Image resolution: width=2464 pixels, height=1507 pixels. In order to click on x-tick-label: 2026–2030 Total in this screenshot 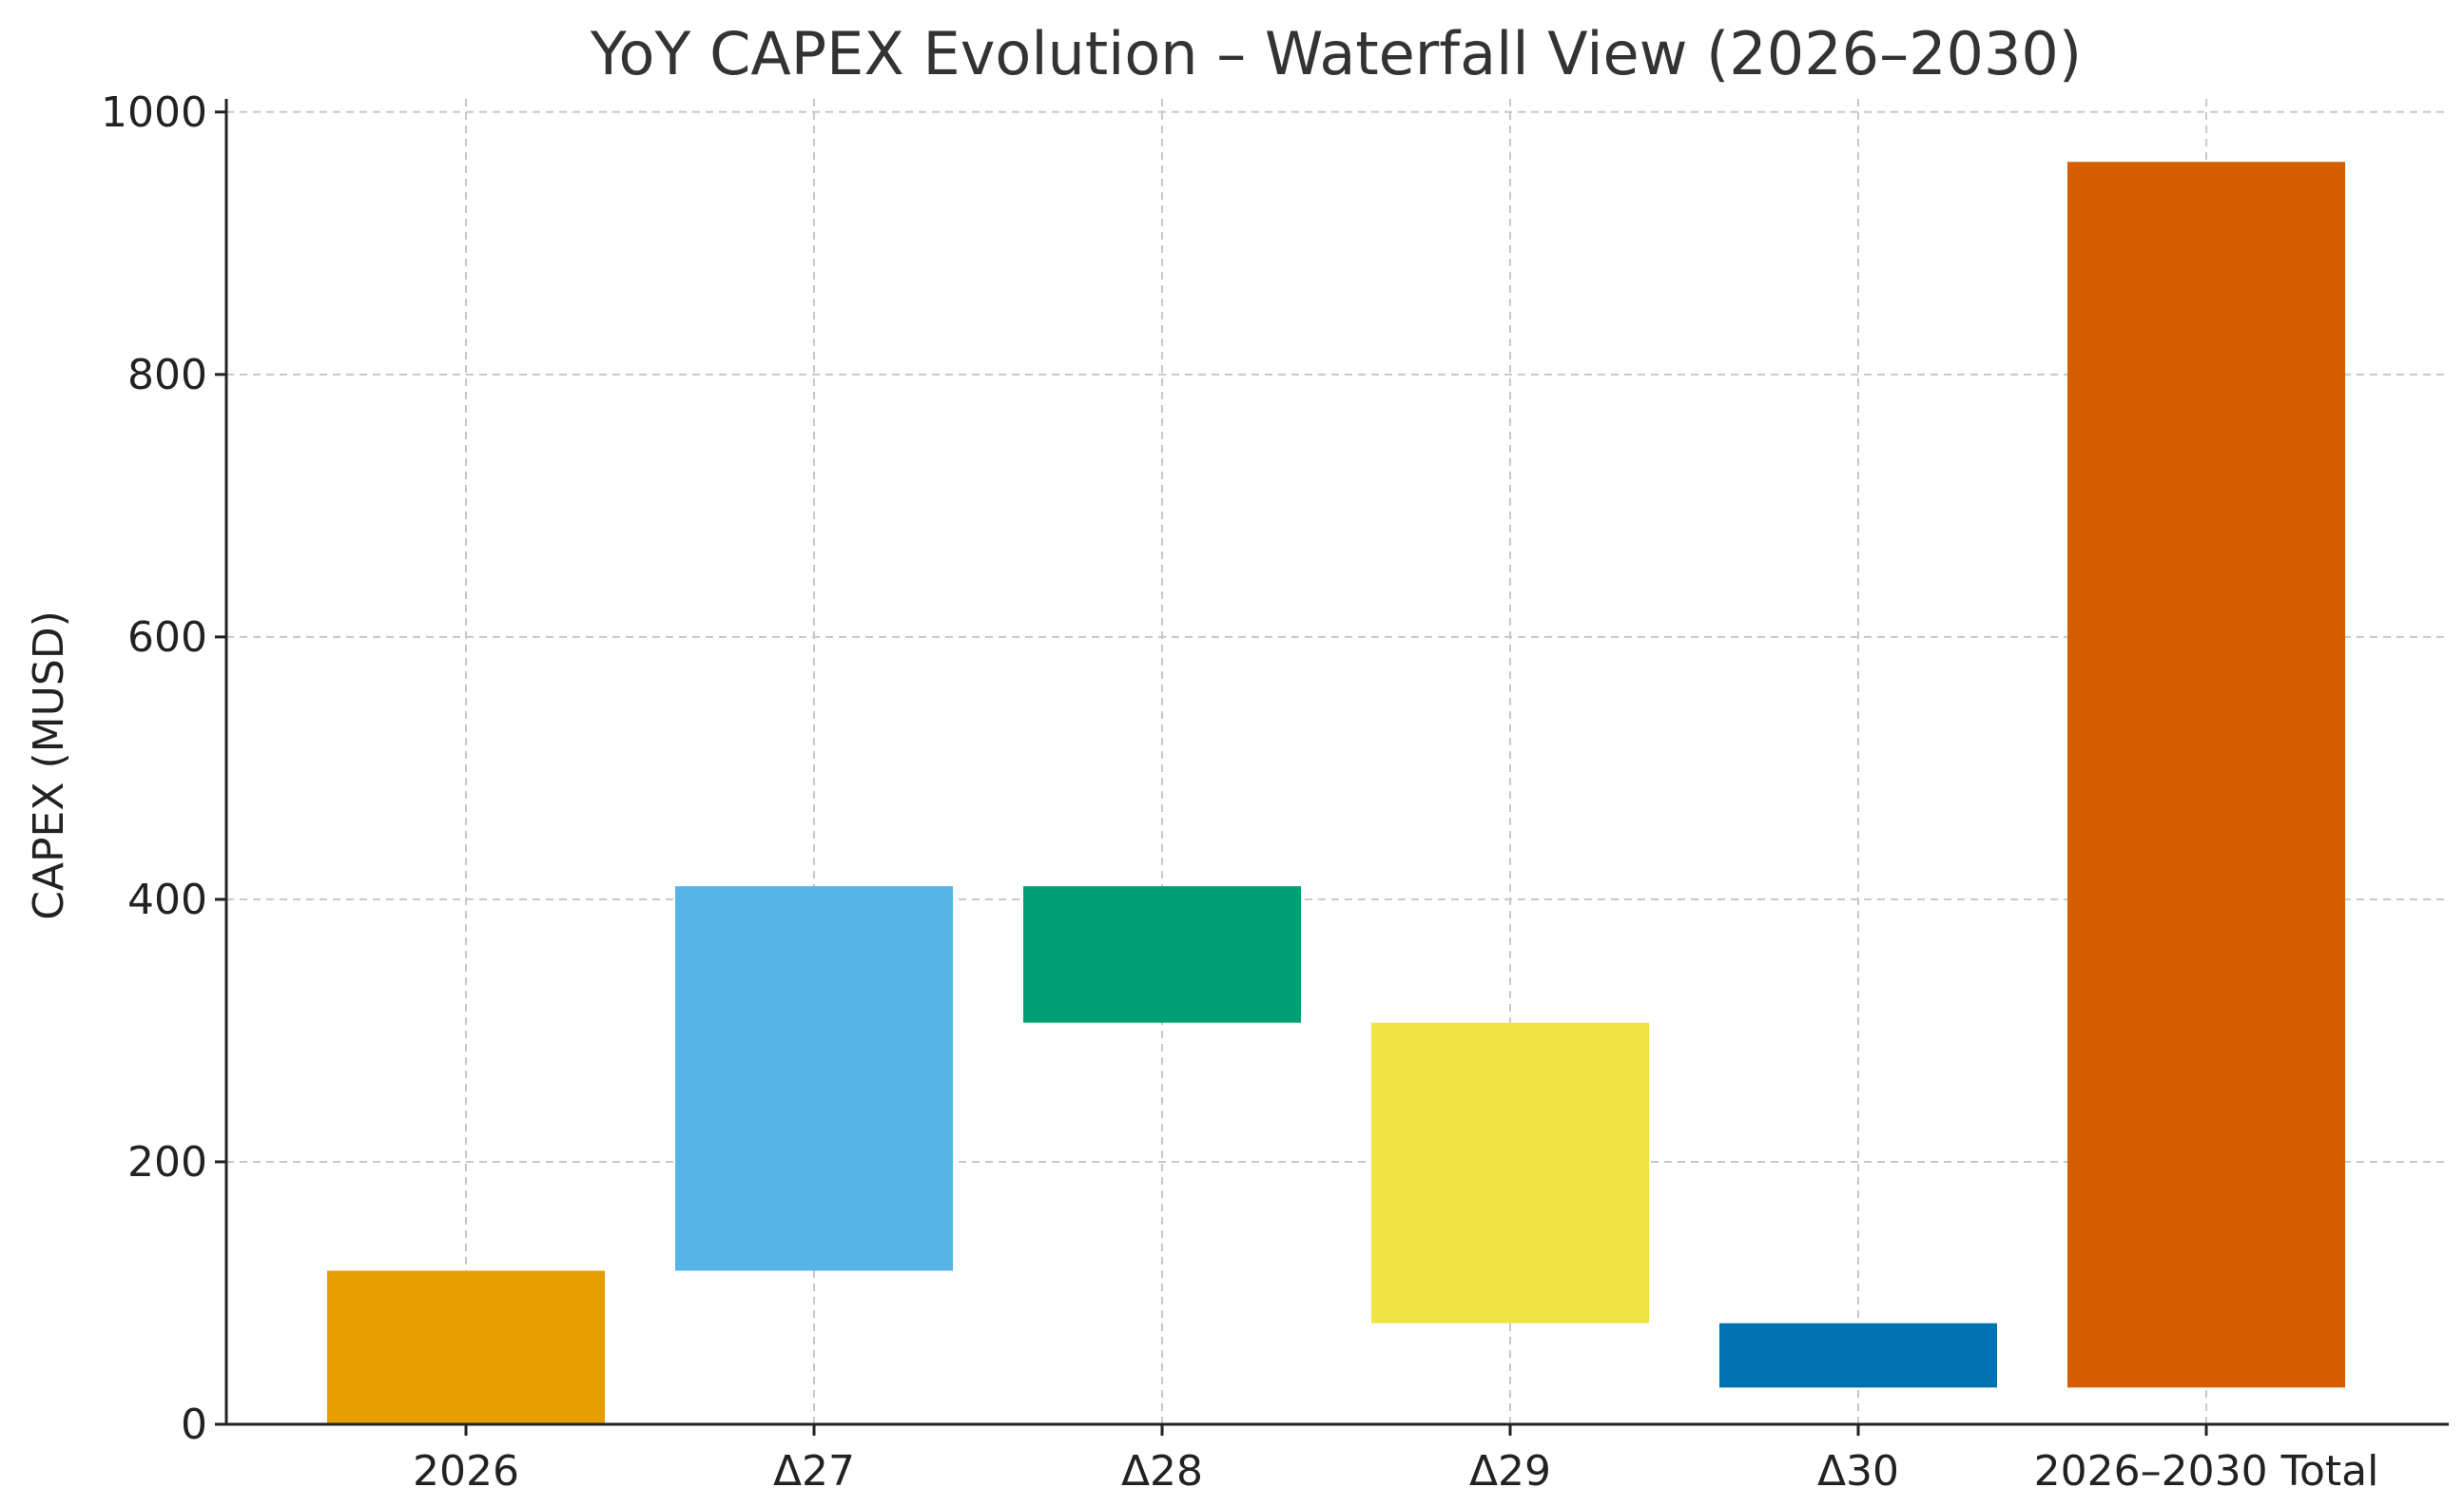, I will do `click(2206, 1471)`.